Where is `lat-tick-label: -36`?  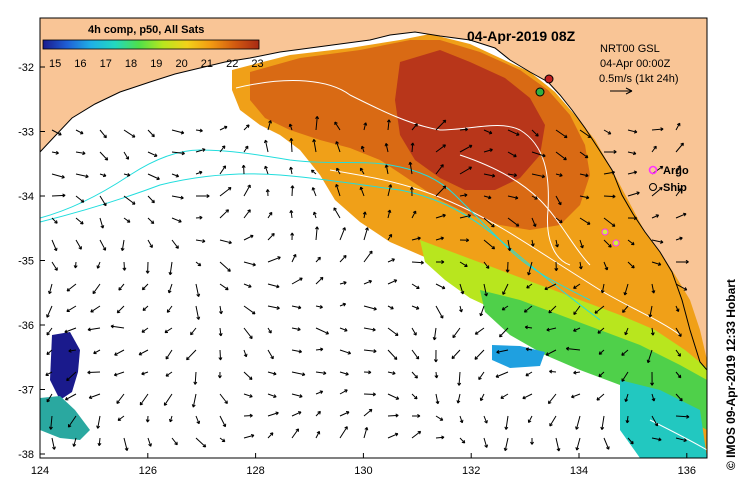
lat-tick-label: -36 is located at coordinates (26, 326).